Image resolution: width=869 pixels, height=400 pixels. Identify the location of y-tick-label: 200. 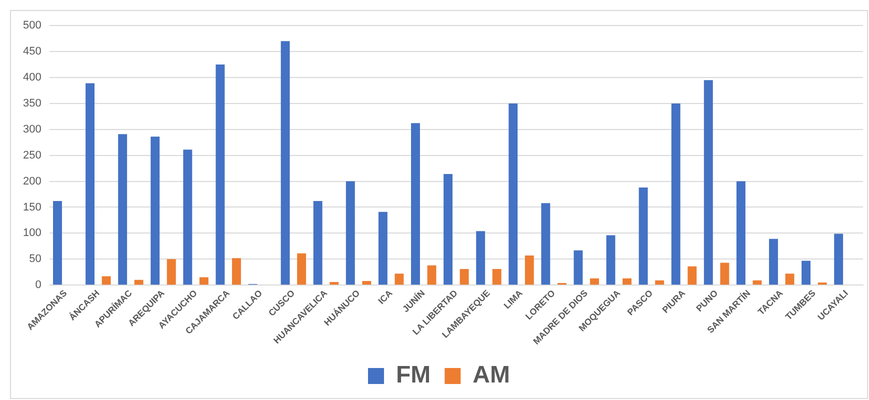
(32, 181).